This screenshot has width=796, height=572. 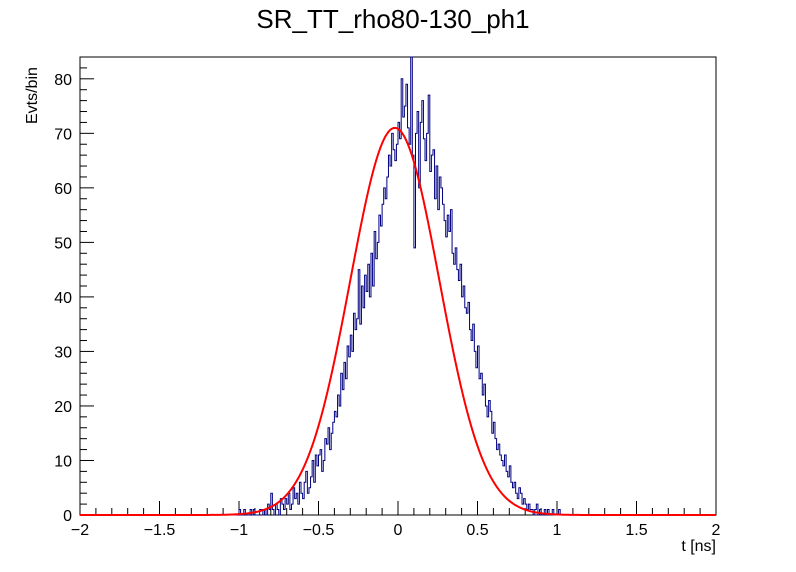 What do you see at coordinates (63, 407) in the screenshot?
I see `y-tick-label: 20` at bounding box center [63, 407].